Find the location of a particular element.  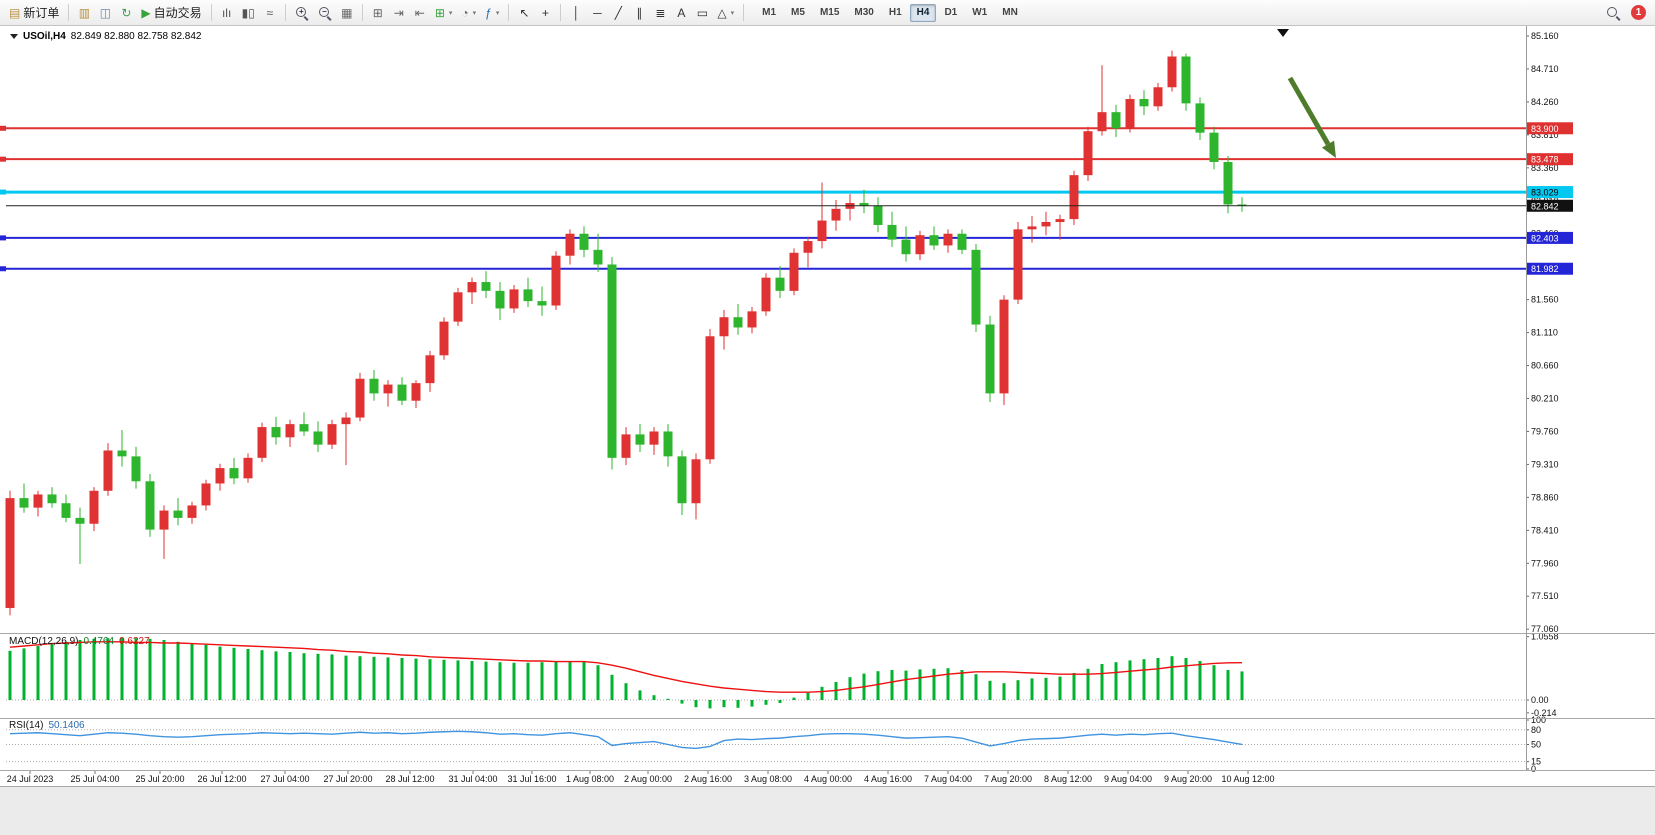

bar-chart-type-icon: ılı is located at coordinates (227, 13).